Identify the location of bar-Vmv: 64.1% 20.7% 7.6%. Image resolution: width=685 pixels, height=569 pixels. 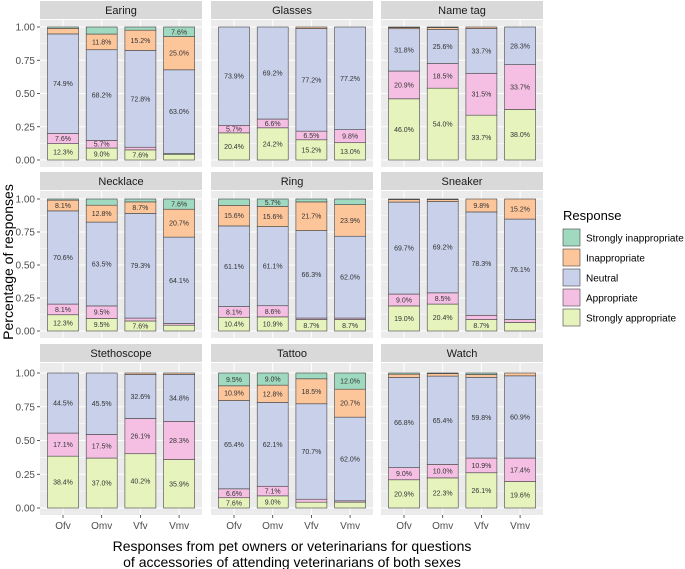
(179, 265).